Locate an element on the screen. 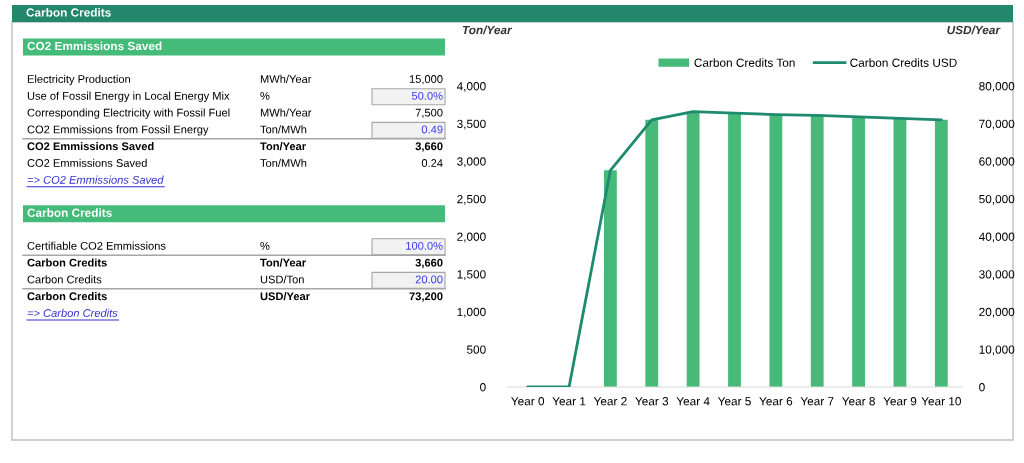 This screenshot has width=1024, height=463. x-tick-label: Year 4 is located at coordinates (693, 401).